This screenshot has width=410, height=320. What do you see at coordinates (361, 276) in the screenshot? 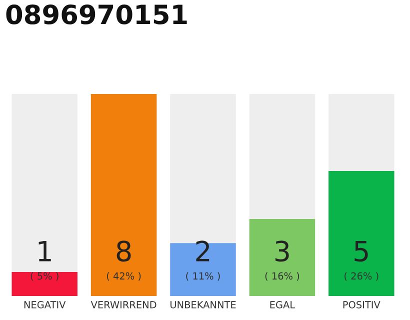
I see `data-label: ( 26% )` at bounding box center [361, 276].